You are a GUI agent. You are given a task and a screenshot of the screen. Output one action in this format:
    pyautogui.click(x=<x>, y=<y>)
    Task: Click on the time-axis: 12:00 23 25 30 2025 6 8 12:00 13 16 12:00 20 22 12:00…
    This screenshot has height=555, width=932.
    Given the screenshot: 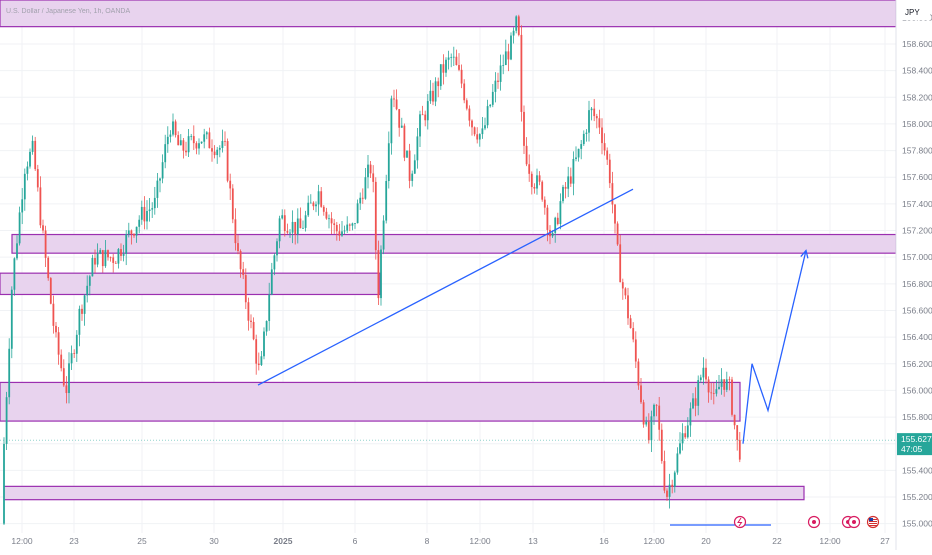 What is the action you would take?
    pyautogui.click(x=450, y=541)
    